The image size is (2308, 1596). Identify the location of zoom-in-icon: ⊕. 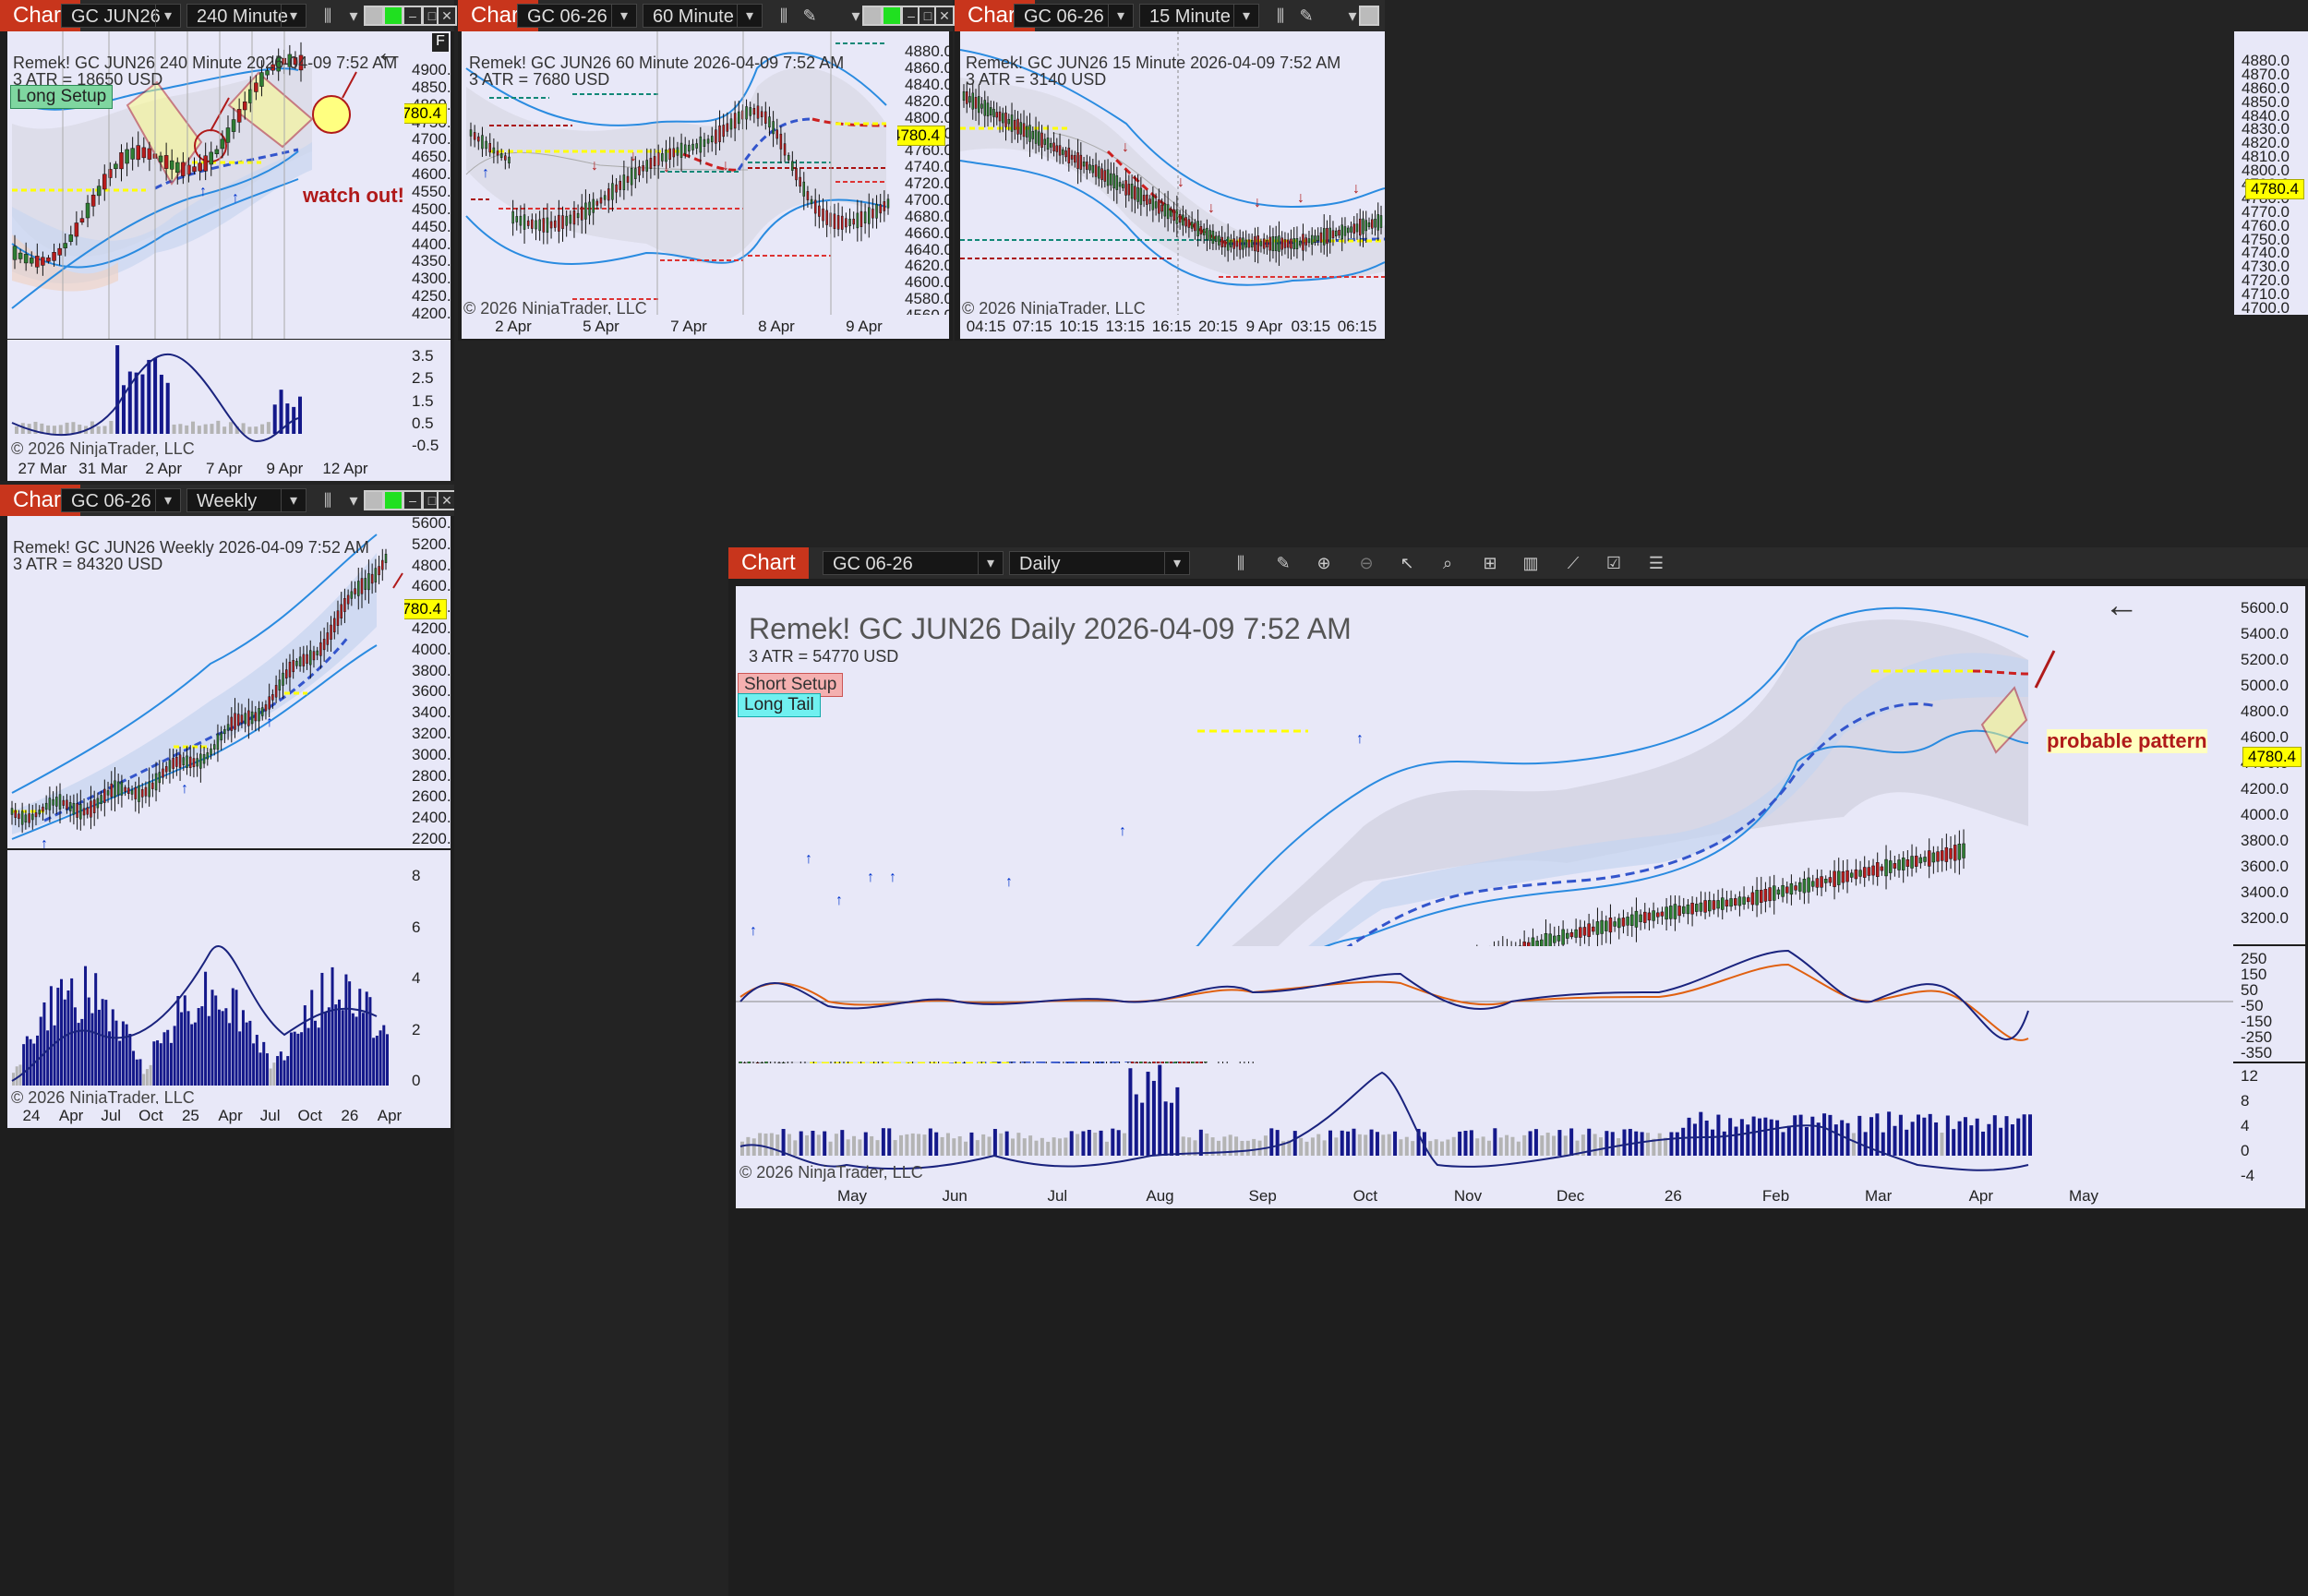
(1323, 563).